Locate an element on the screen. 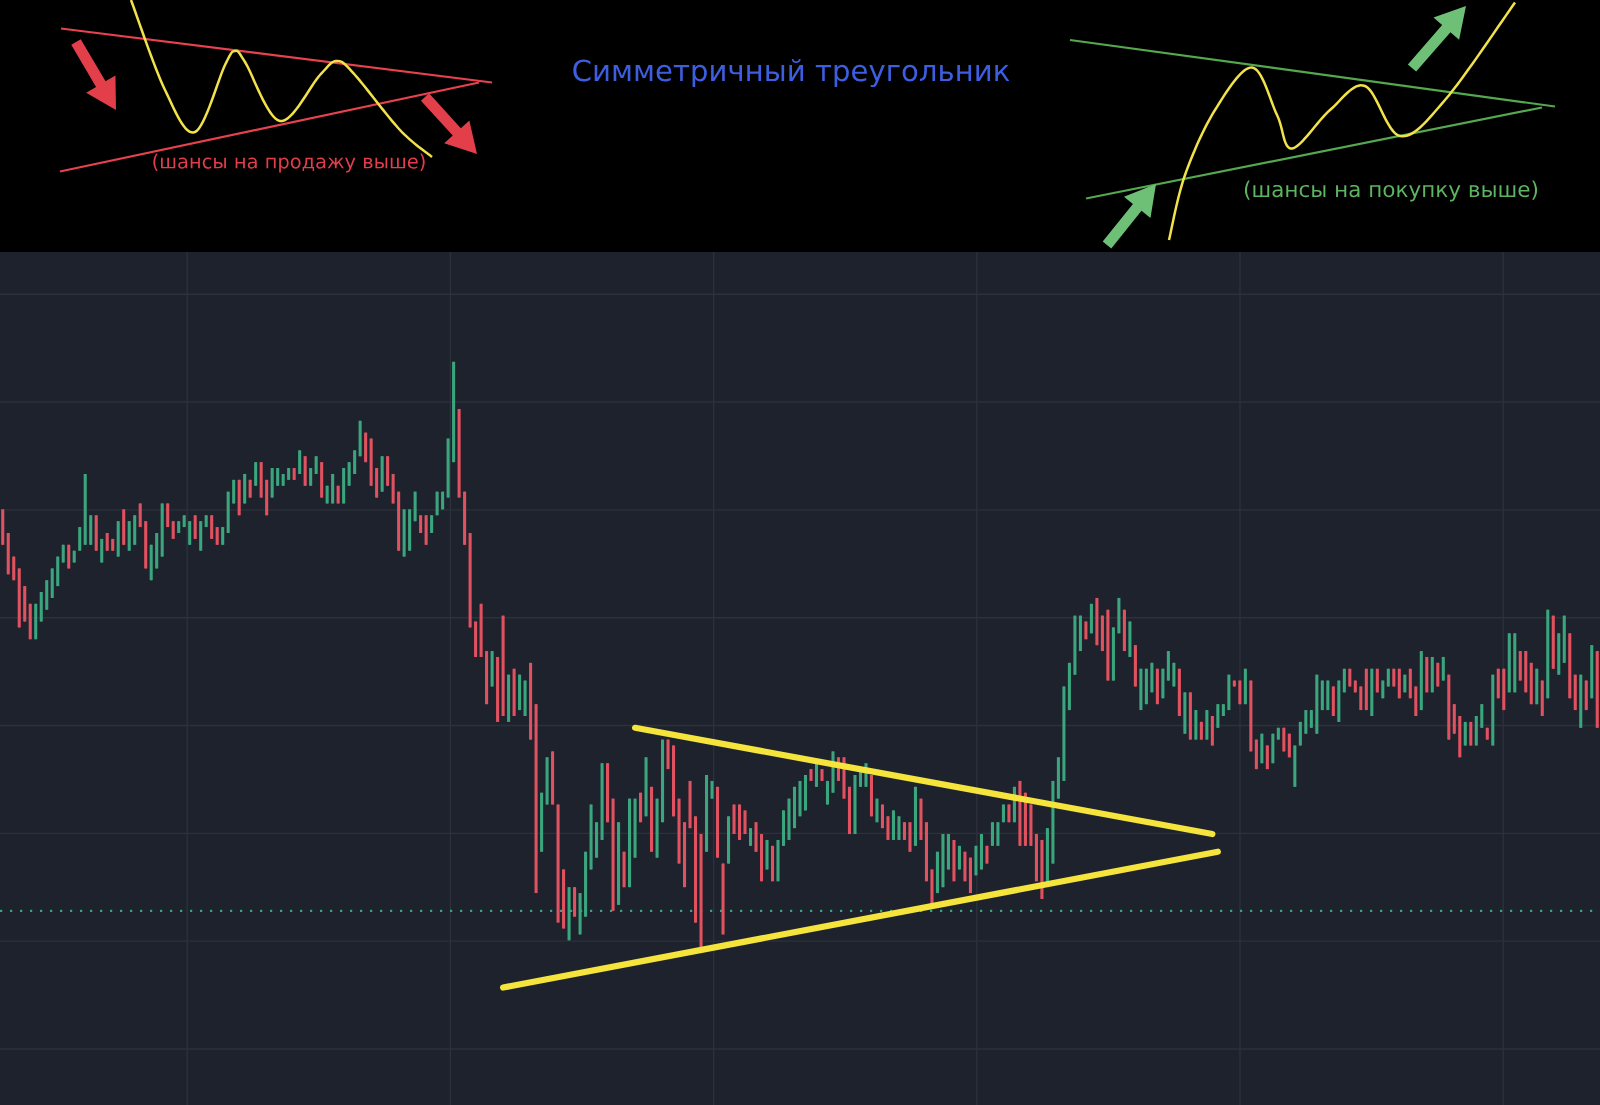 This screenshot has height=1105, width=1600. text: (шансы на покупку выше) is located at coordinates (1391, 191).